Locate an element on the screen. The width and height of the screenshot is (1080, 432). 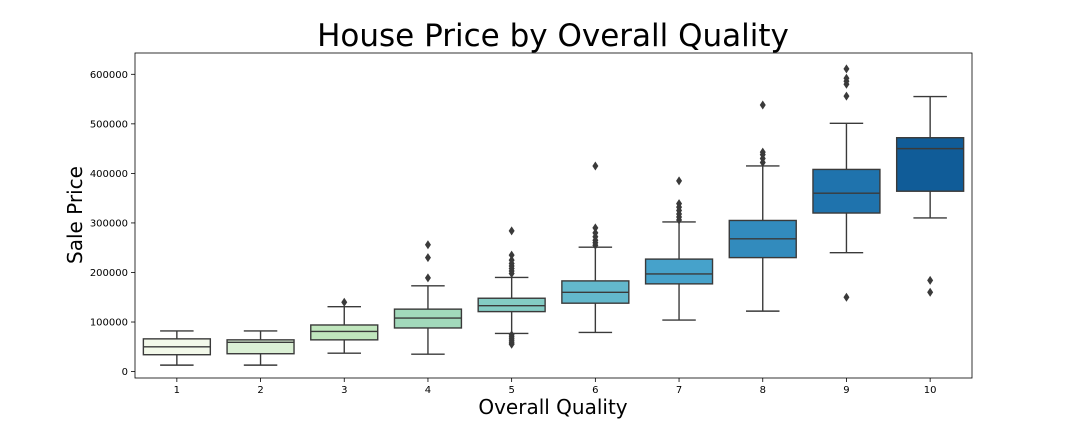
y-tick-label: 100000 is located at coordinates (109, 323).